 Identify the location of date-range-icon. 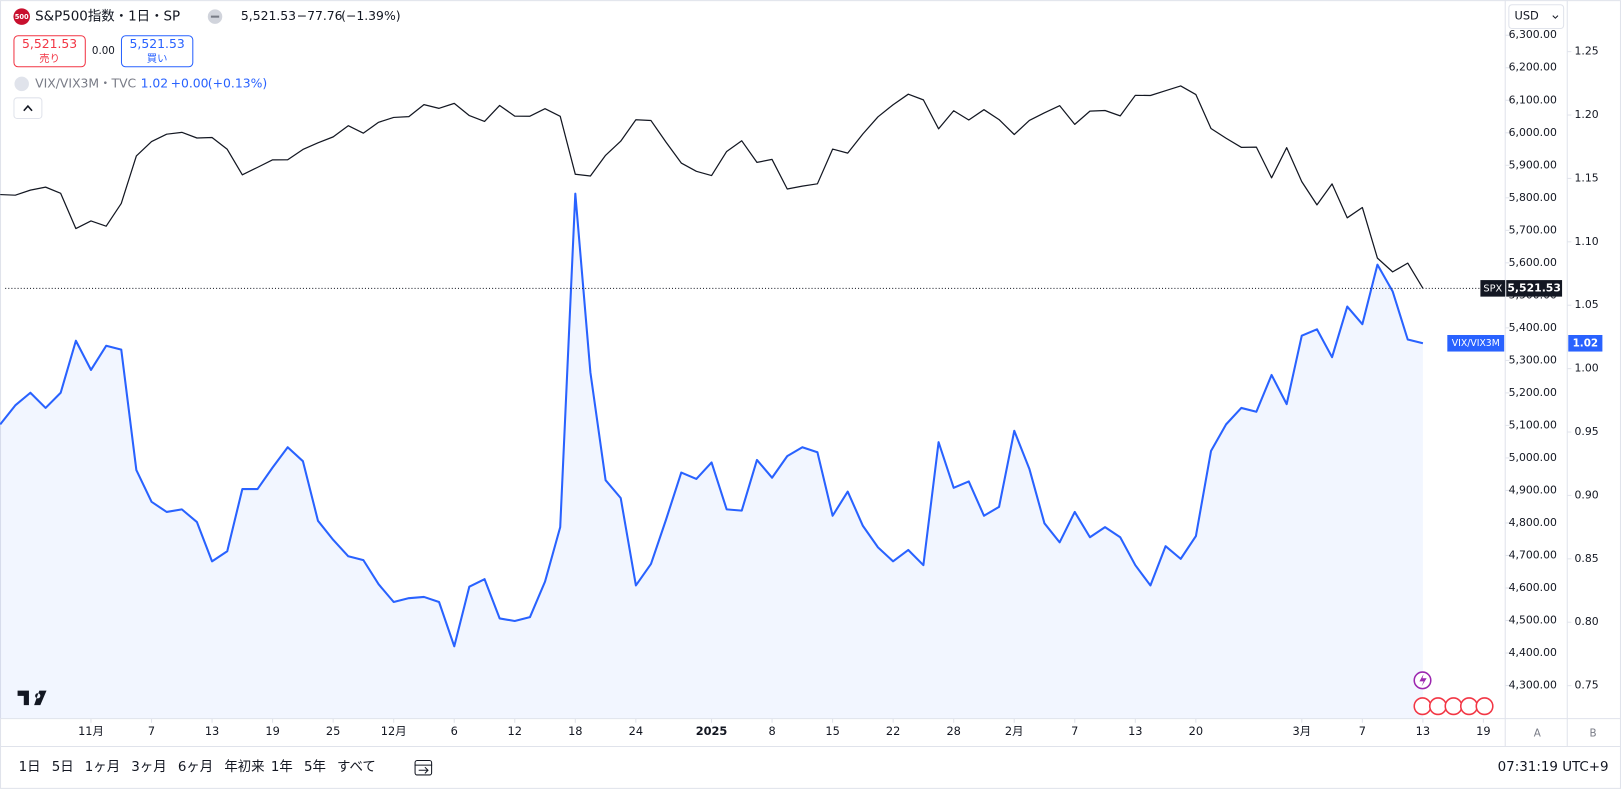
(423, 767).